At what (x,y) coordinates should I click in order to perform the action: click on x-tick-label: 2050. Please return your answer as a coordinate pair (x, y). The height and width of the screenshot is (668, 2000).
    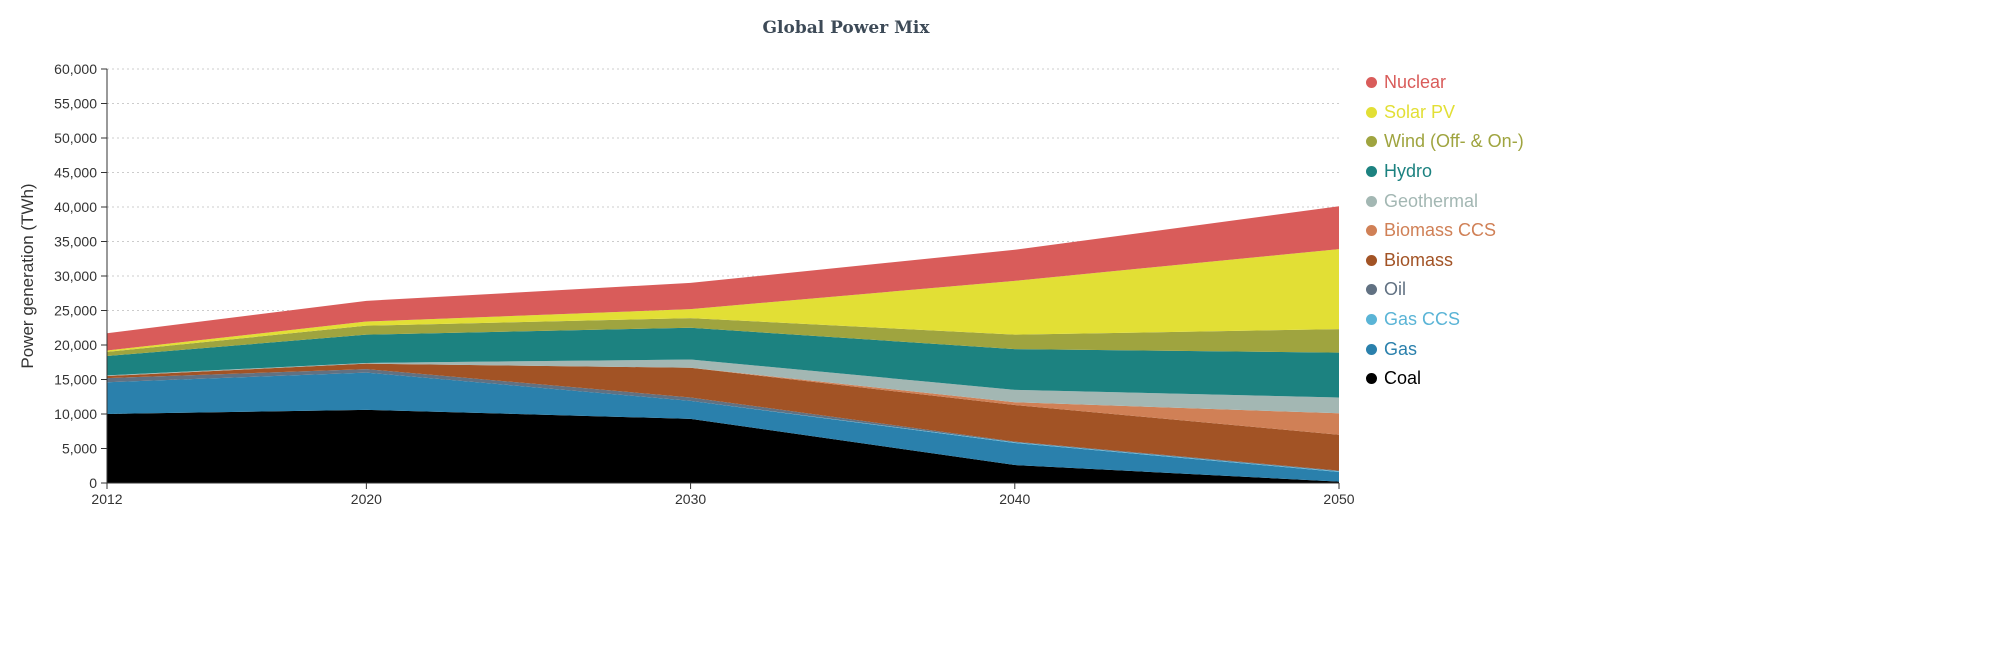
    Looking at the image, I should click on (1338, 499).